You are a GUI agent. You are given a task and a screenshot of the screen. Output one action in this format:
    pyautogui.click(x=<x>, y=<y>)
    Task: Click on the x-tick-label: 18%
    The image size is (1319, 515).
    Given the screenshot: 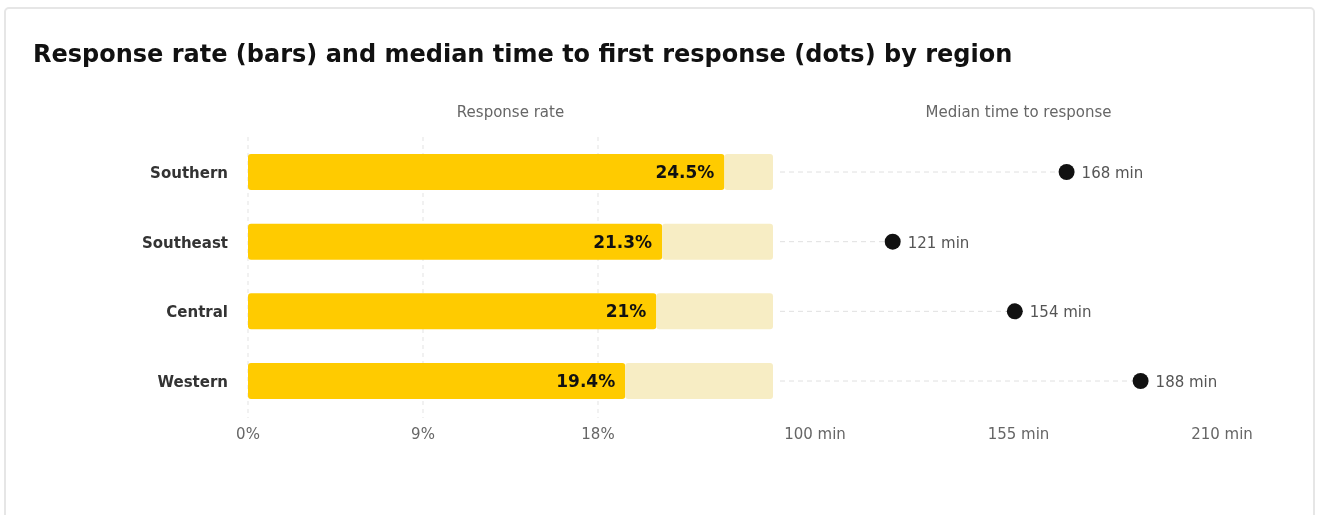 What is the action you would take?
    pyautogui.click(x=598, y=434)
    